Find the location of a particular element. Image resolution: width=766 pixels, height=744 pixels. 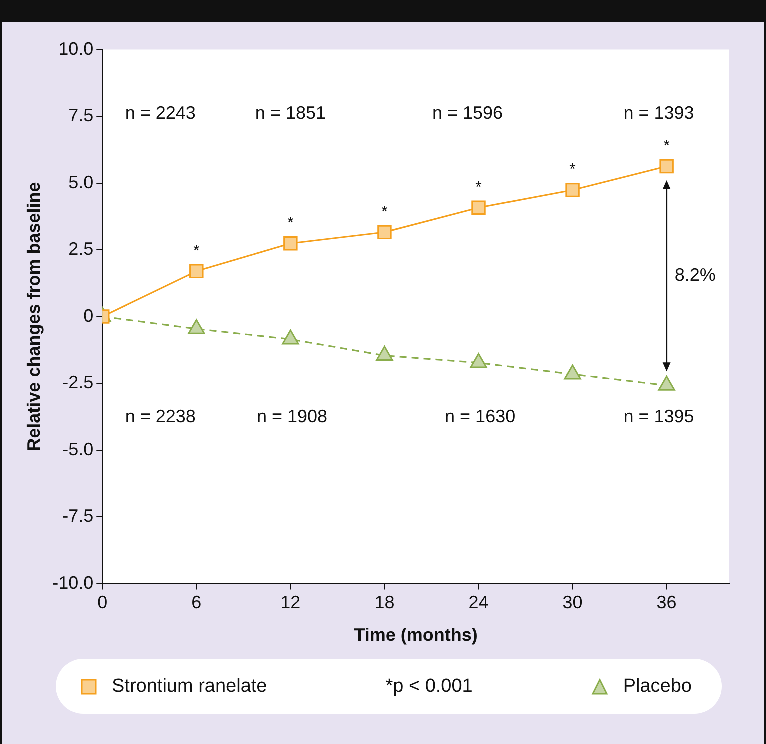

y-tick-label: 0 is located at coordinates (89, 316).